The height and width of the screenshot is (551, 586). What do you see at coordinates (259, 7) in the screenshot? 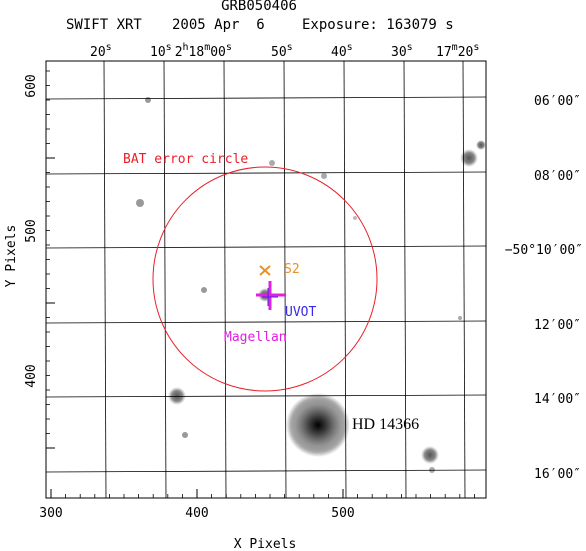
I see `grb-title: GRB050406` at bounding box center [259, 7].